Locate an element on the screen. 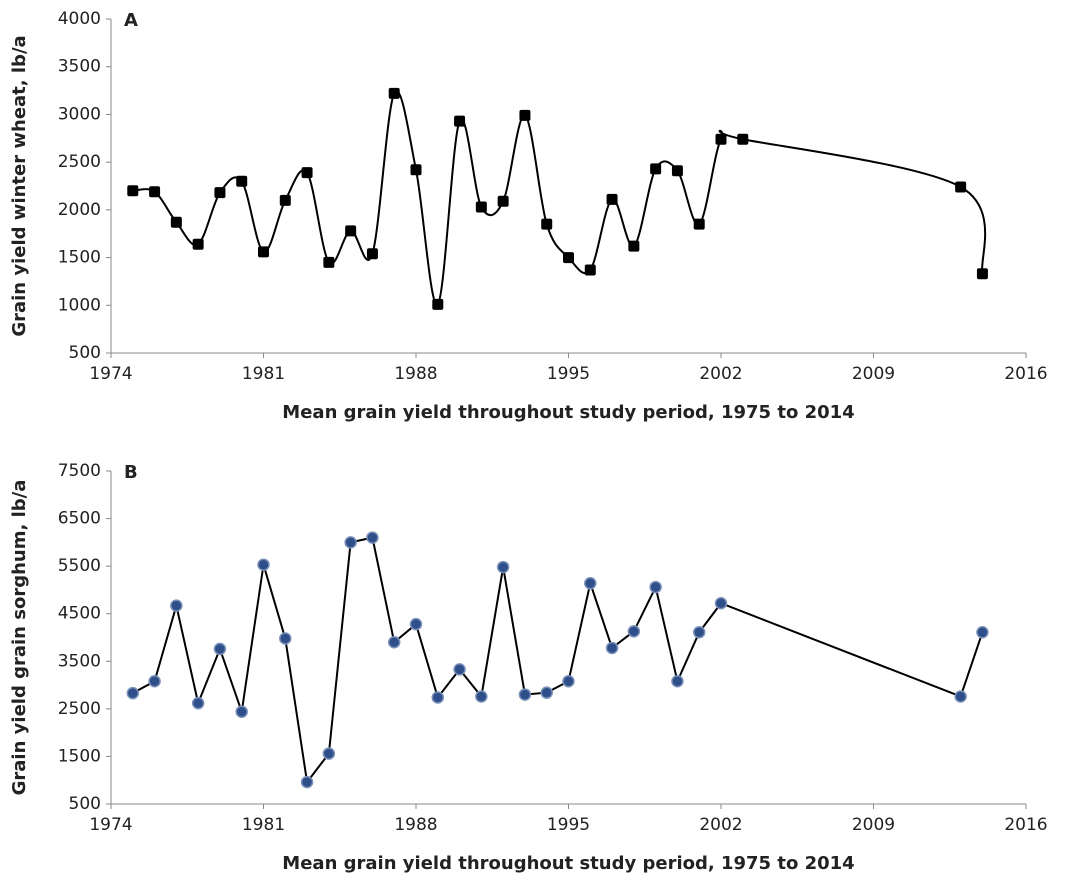  panel-label: B is located at coordinates (131, 472).